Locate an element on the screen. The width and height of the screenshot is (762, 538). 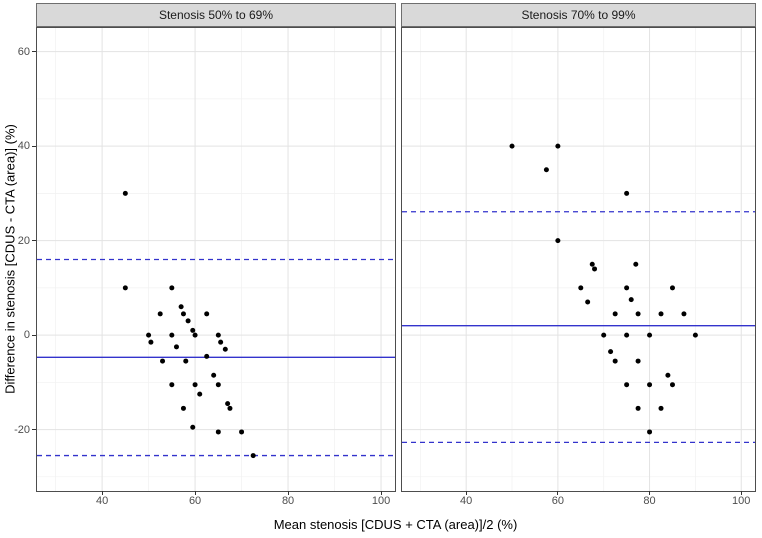
y-tick-label: 0 is located at coordinates (26, 335).